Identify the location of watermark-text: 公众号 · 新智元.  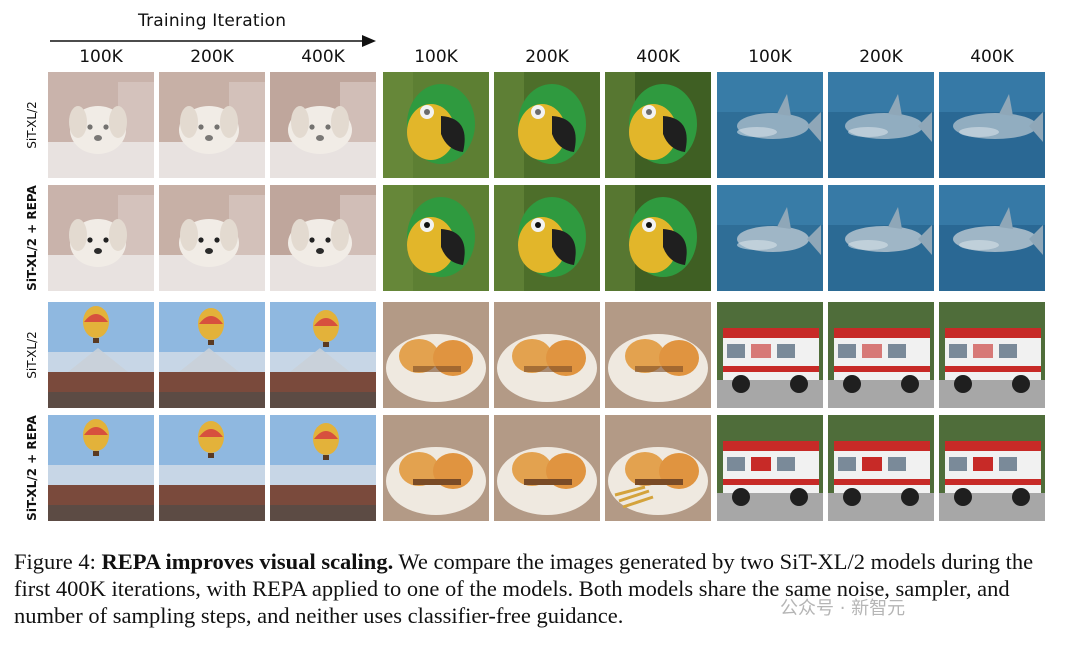
(843, 608).